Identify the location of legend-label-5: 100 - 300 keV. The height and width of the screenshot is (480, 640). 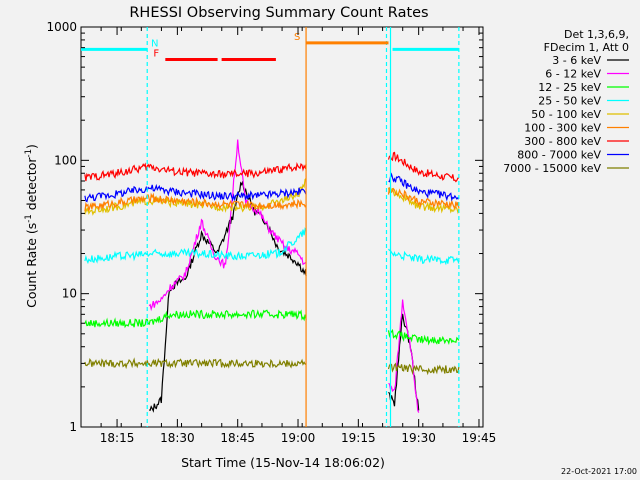
(562, 128).